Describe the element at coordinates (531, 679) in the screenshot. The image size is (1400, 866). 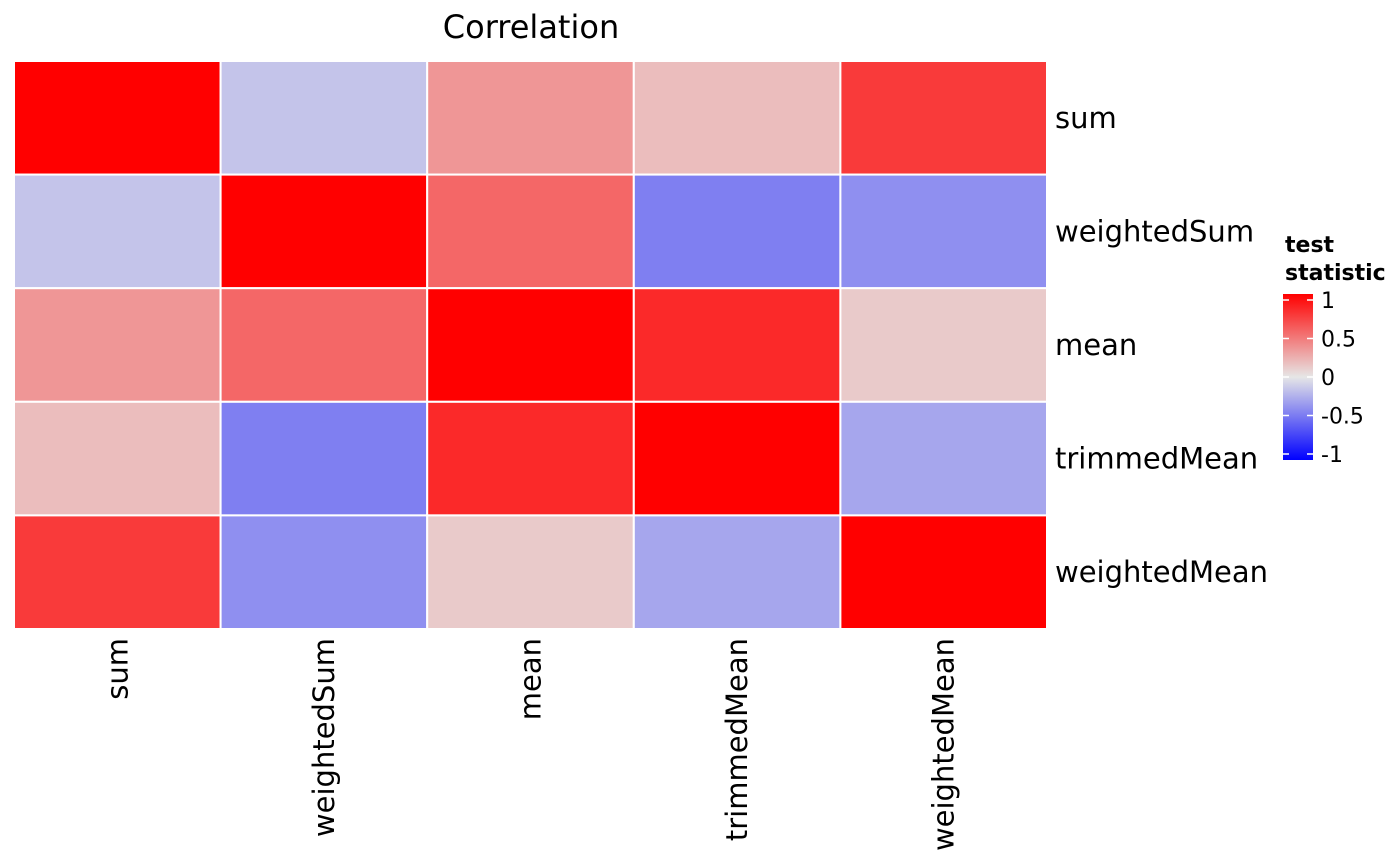
I see `column-label-mean: mean` at that location.